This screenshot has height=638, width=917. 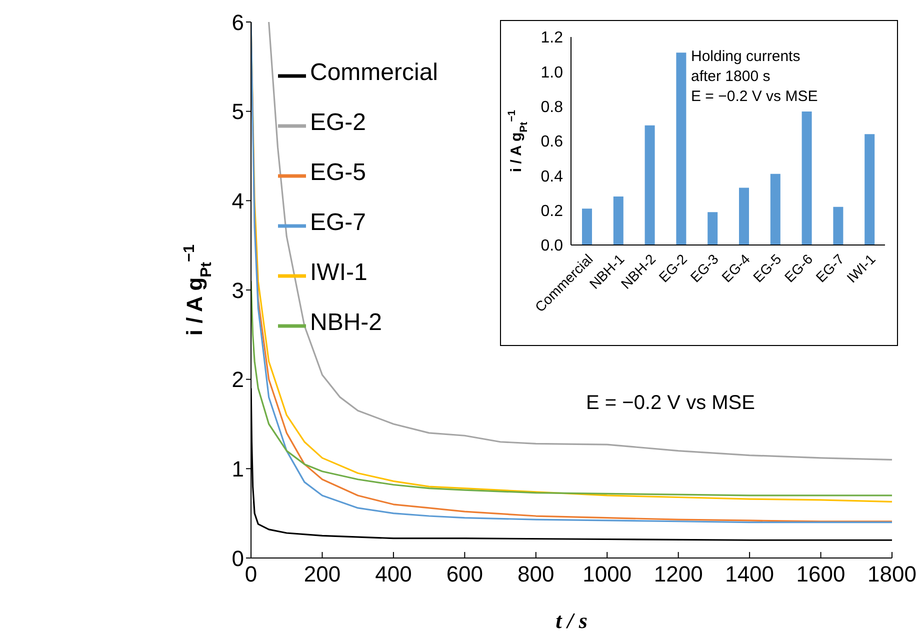 I want to click on x-tick-label: 1000, so click(x=607, y=574).